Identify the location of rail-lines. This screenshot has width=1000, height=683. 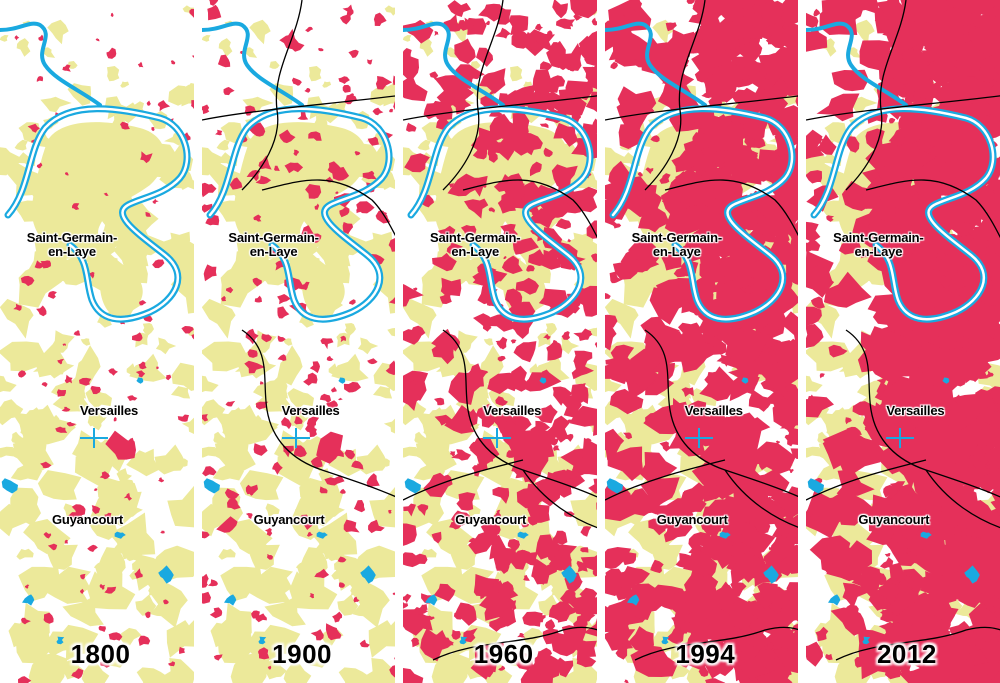
(298, 249).